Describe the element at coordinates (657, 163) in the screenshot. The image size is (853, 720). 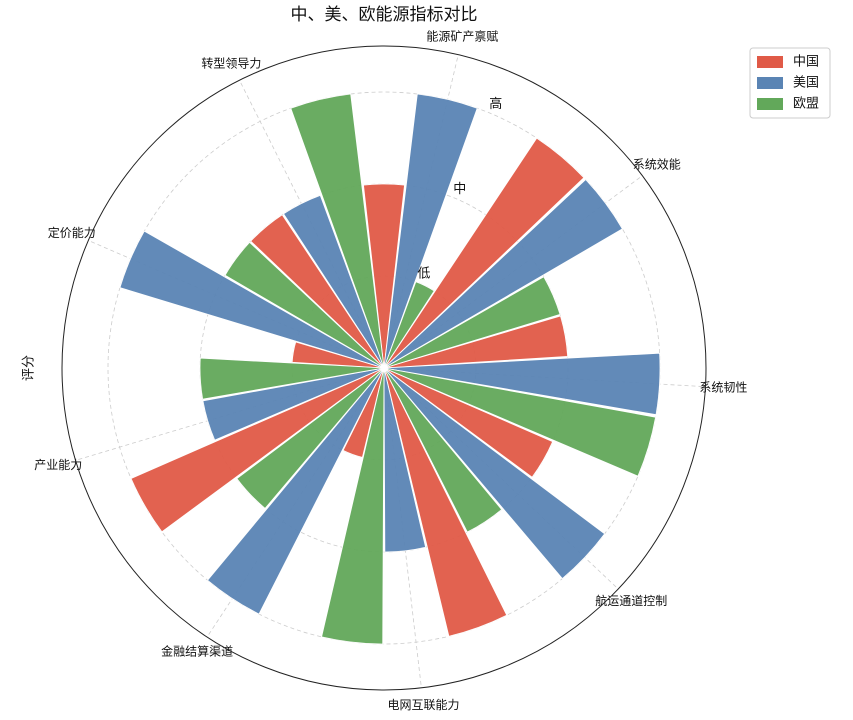
I see `category-label: 系统效能` at that location.